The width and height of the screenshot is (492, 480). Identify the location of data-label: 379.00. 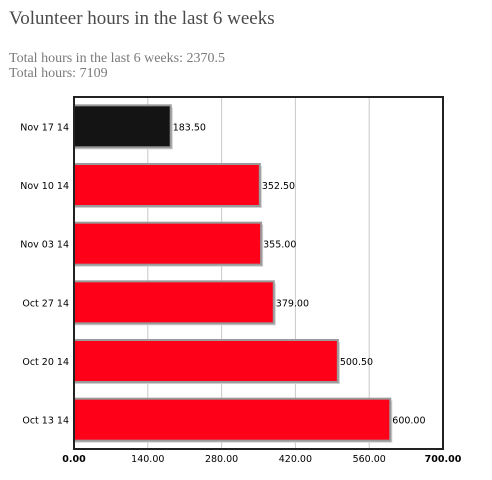
(292, 303).